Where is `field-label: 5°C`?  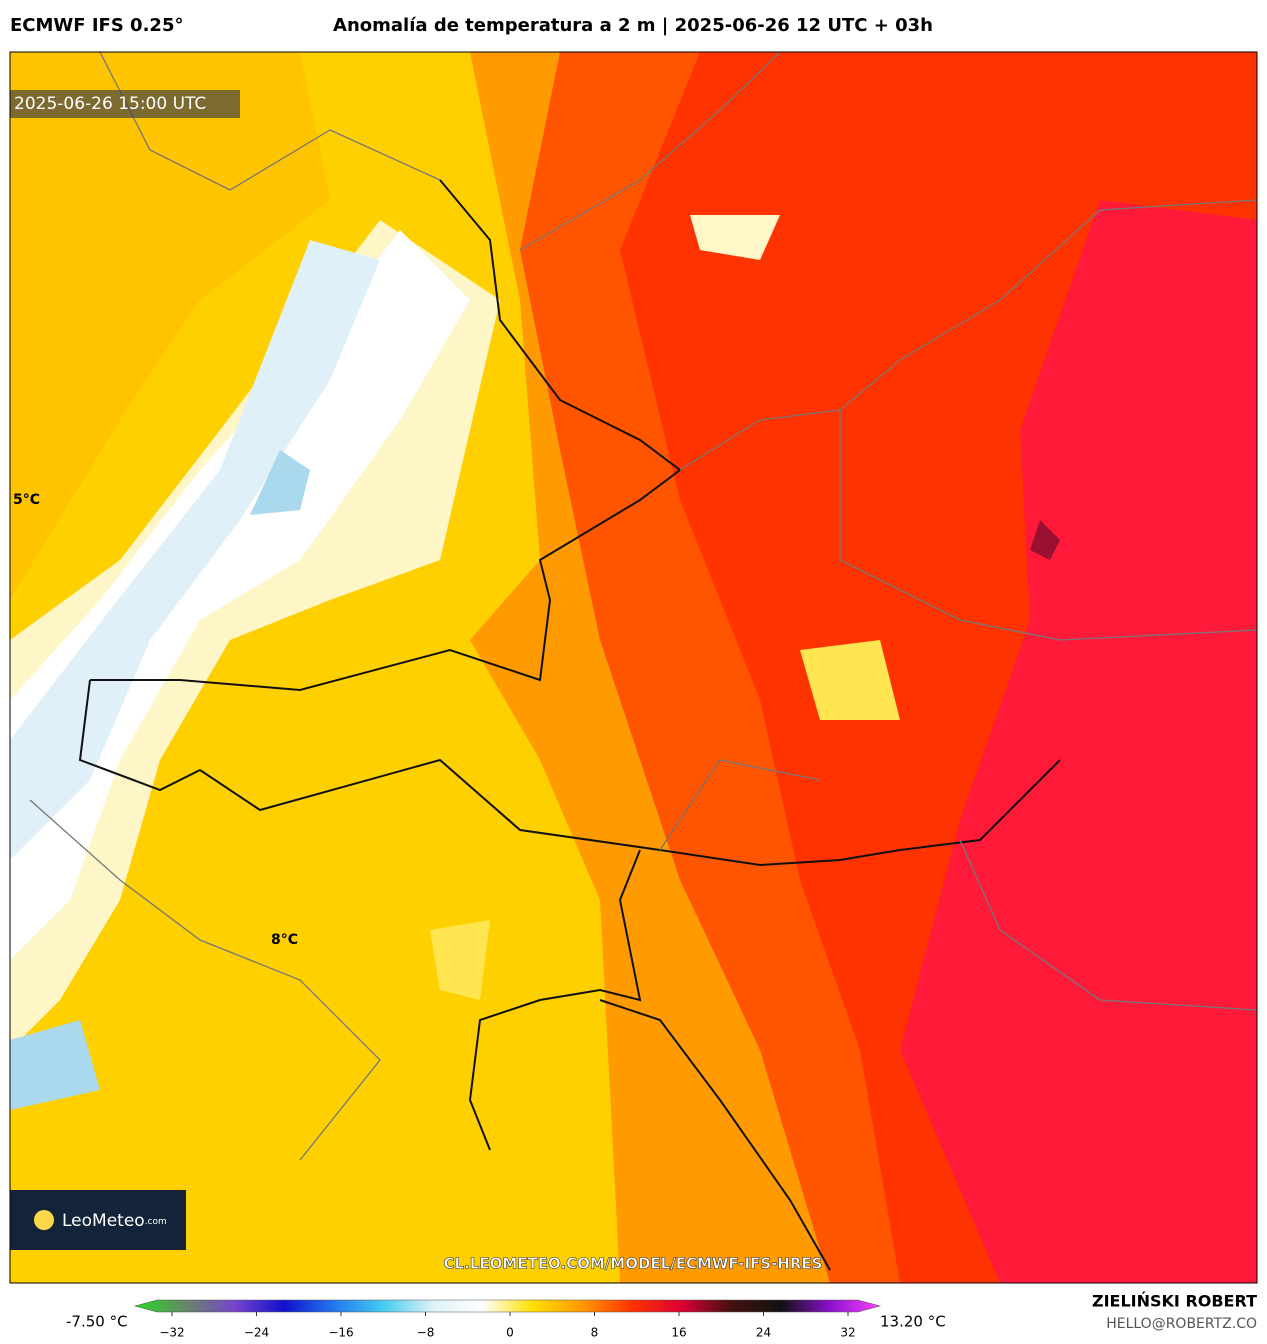
field-label: 5°C is located at coordinates (26, 500).